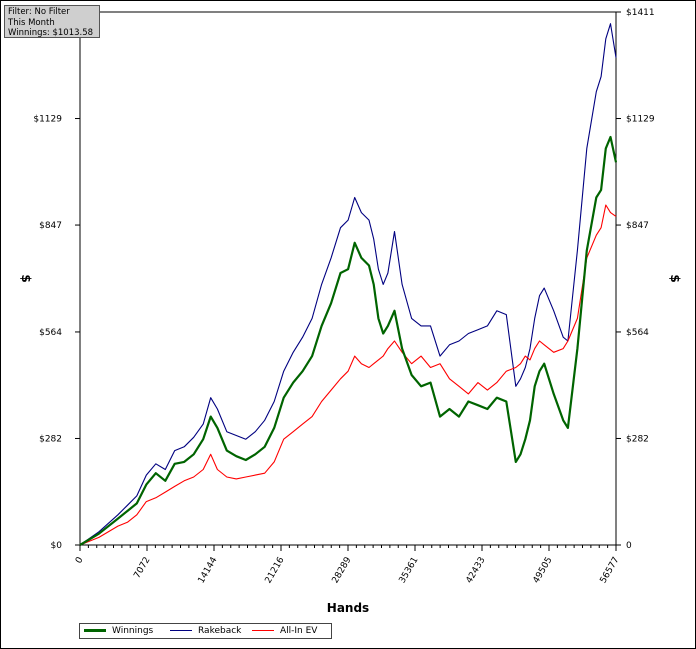  What do you see at coordinates (637, 439) in the screenshot?
I see `y-tick-label-right: $282` at bounding box center [637, 439].